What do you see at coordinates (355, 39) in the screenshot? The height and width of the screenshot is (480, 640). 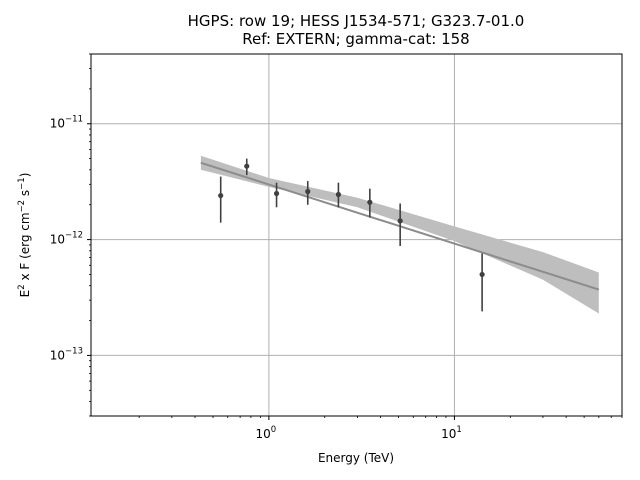 I see `chart-title-line-2: Ref: EXTERN; gamma-cat: 158` at bounding box center [355, 39].